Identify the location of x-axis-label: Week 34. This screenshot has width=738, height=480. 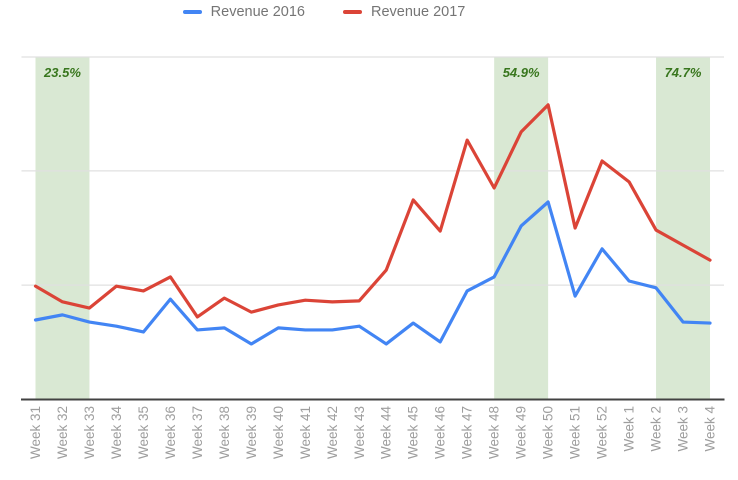
(116, 433).